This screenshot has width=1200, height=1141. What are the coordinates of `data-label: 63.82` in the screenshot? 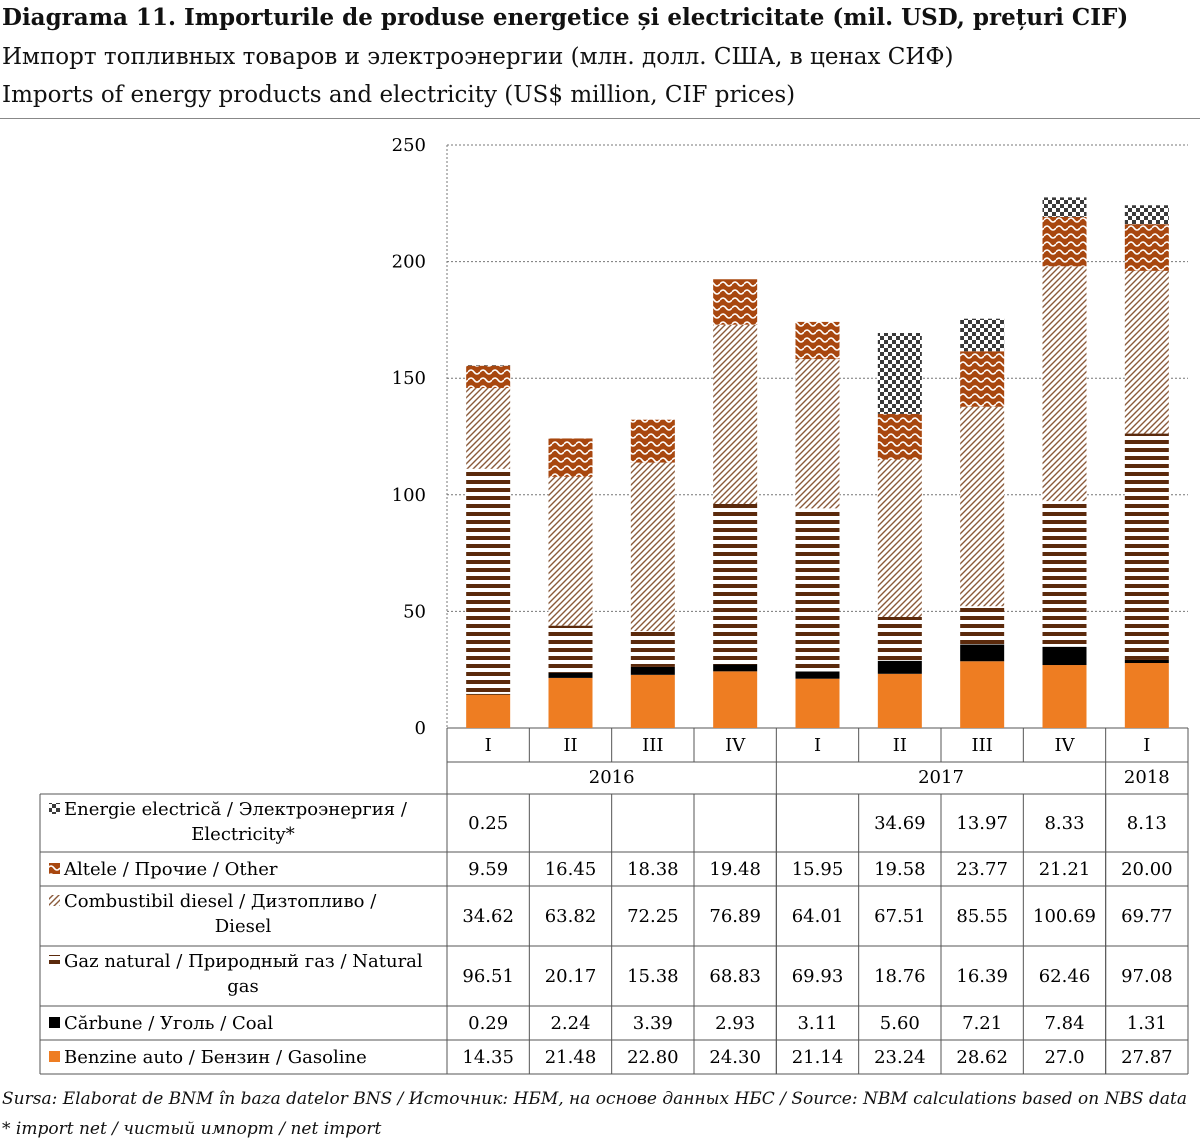 It's located at (571, 916).